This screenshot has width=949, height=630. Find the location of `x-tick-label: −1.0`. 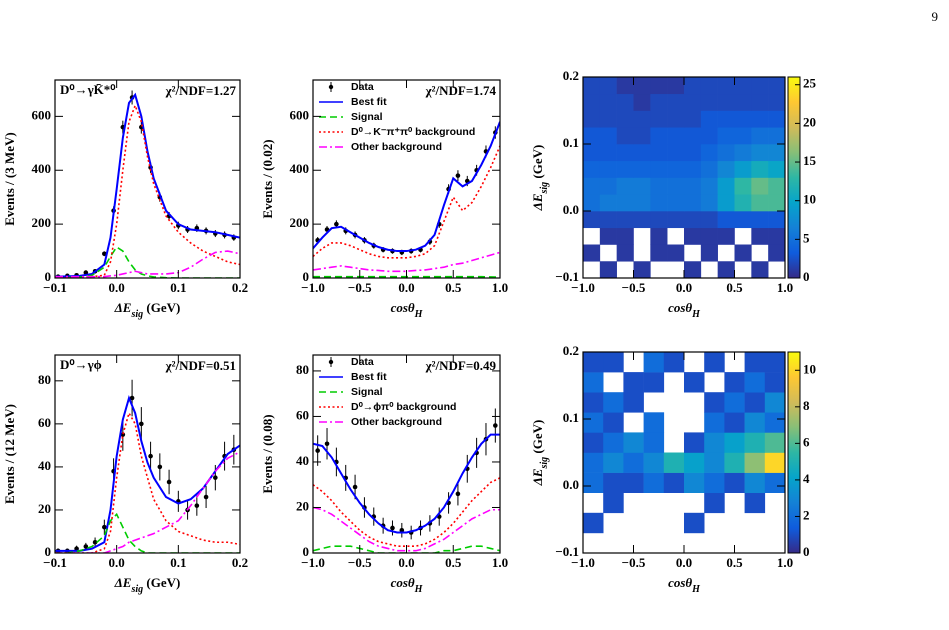

x-tick-label: −1.0 is located at coordinates (583, 562).